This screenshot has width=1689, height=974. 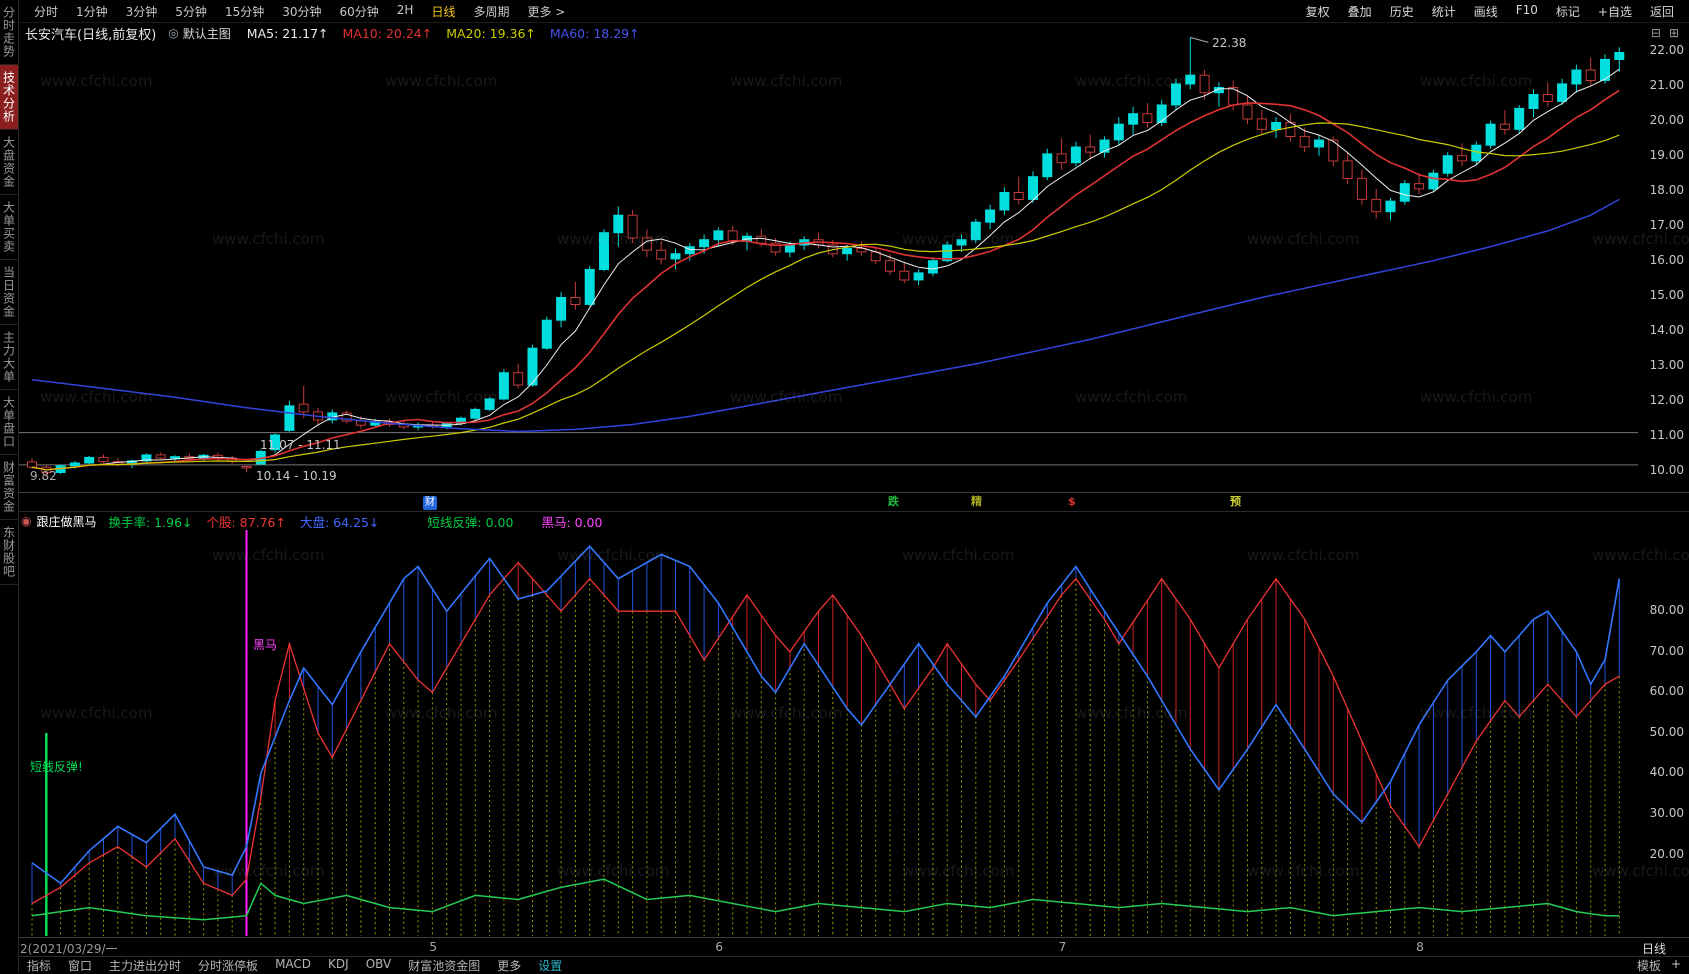 I want to click on top-tool-7: +自选, so click(x=1614, y=11).